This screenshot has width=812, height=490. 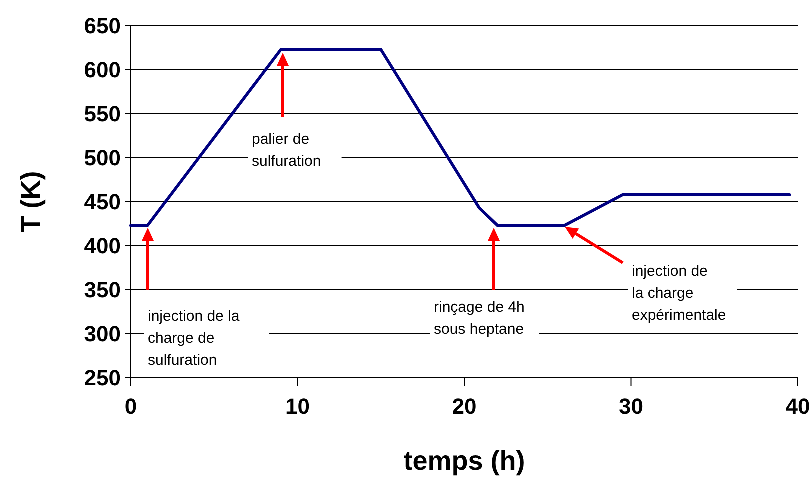 What do you see at coordinates (102, 202) in the screenshot?
I see `y-tick-label: 450` at bounding box center [102, 202].